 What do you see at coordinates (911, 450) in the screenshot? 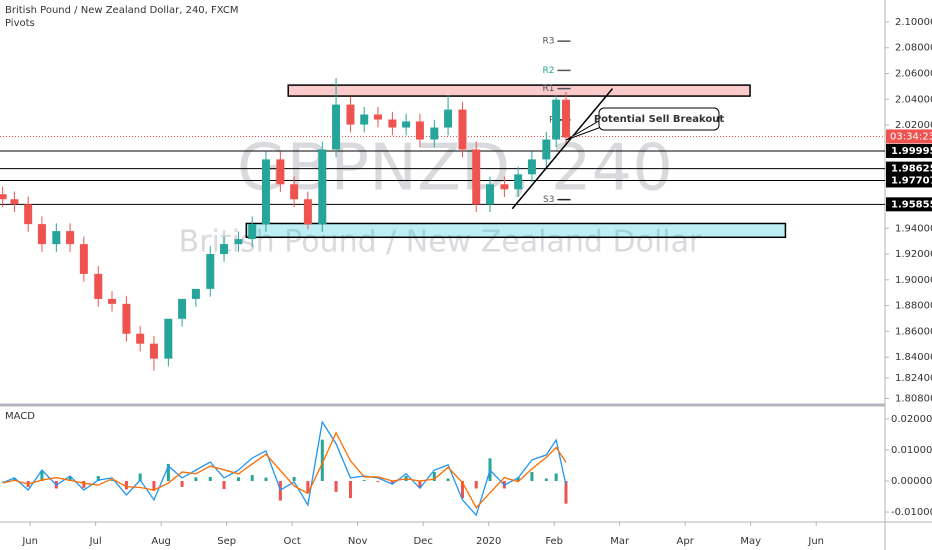
I see `macd-y-tick-label: 0.01000` at bounding box center [911, 450].